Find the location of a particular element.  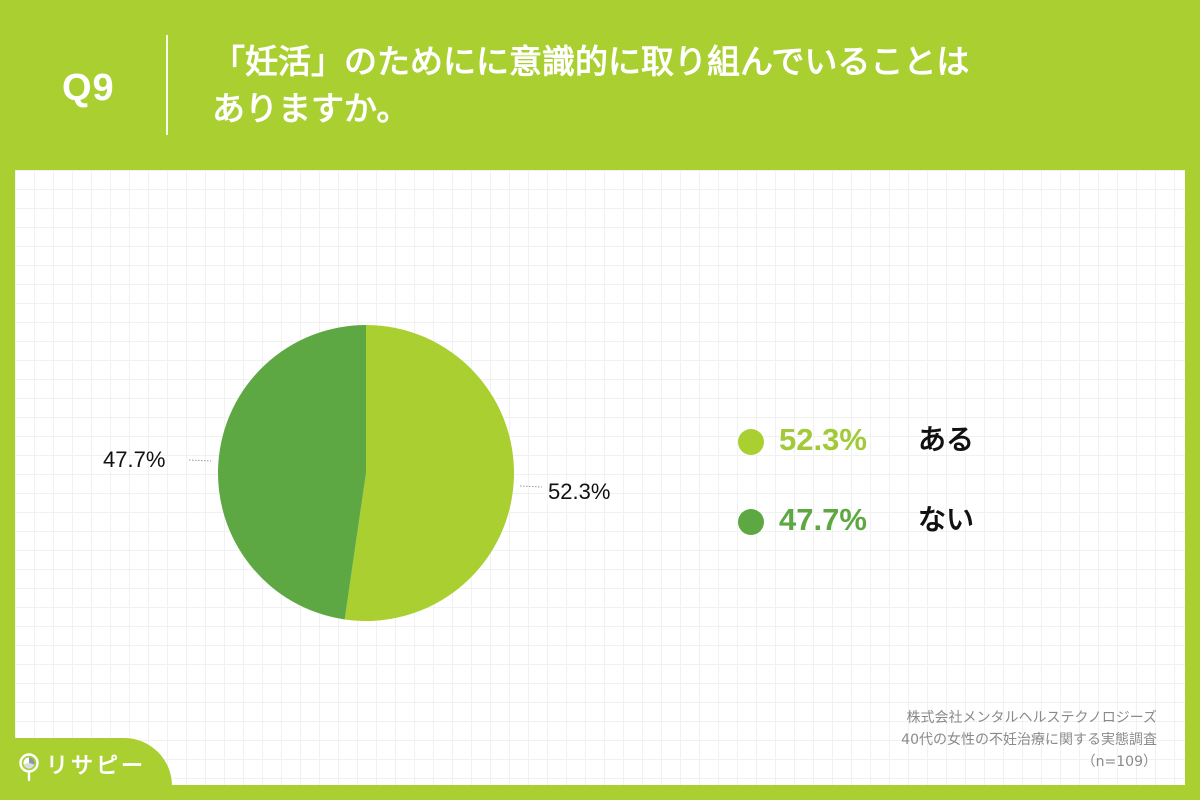

legend-label-no: ない is located at coordinates (946, 519).